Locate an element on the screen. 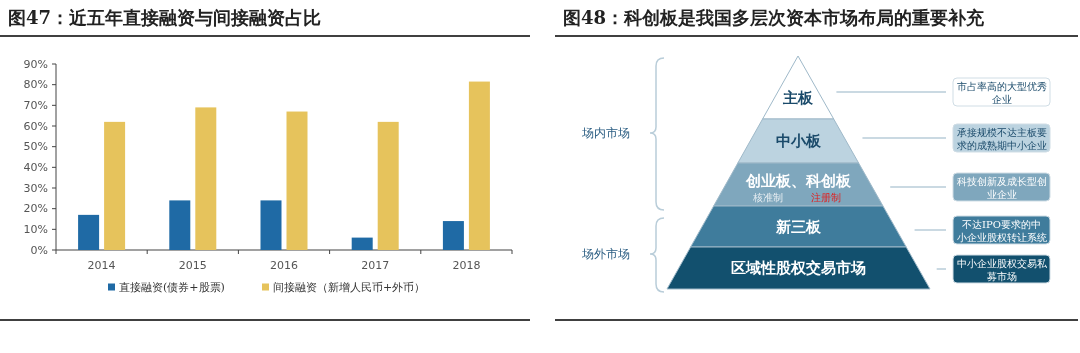 The height and width of the screenshot is (353, 1080). y-tick-label: 40% is located at coordinates (35, 167).